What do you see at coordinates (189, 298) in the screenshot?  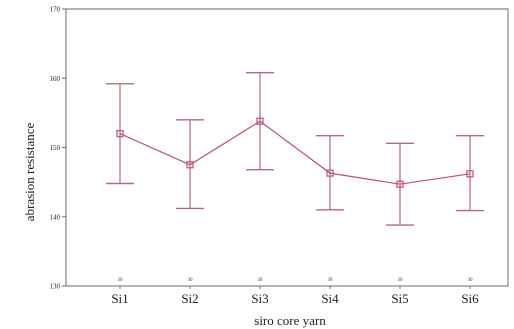 I see `x-tick-label: Si2` at bounding box center [189, 298].